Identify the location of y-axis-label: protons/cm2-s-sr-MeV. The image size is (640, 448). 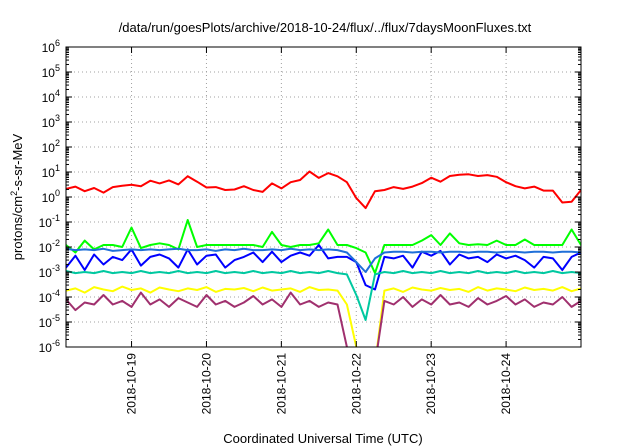
(17, 196).